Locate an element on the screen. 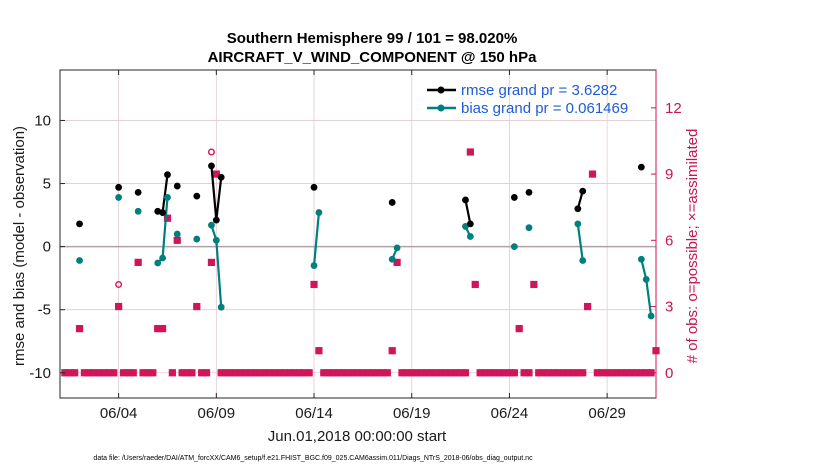  x-axis-label: Jun.01,2018 00:00:00 start is located at coordinates (357, 436).